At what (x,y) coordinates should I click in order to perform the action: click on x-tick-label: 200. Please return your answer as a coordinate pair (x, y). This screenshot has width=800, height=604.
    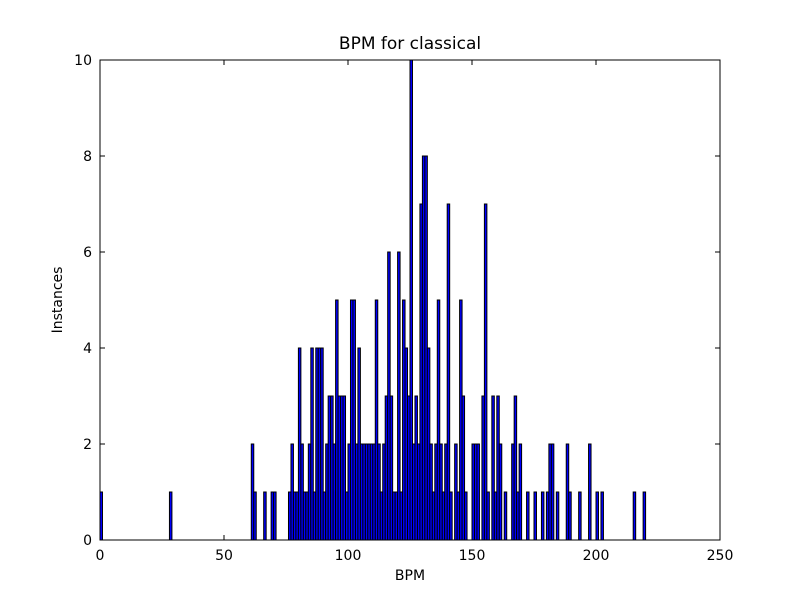
    Looking at the image, I should click on (596, 556).